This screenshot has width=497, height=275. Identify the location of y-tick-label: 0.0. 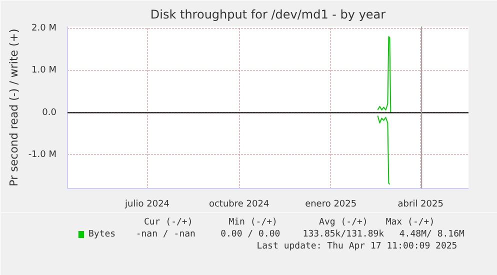
(49, 113).